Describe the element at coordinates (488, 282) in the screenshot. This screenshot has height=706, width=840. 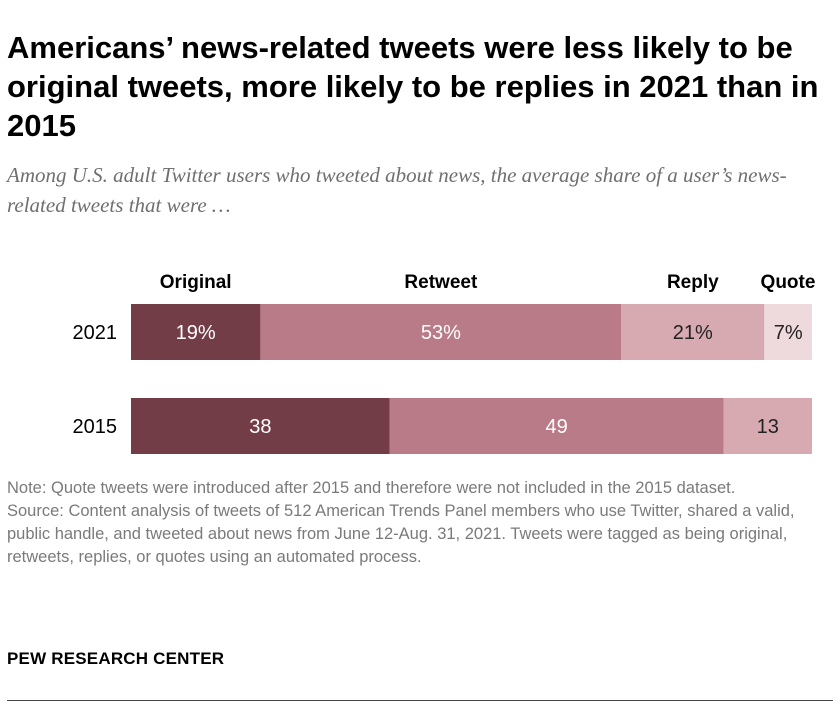
I see `legend: Original Retweet Reply Quote` at that location.